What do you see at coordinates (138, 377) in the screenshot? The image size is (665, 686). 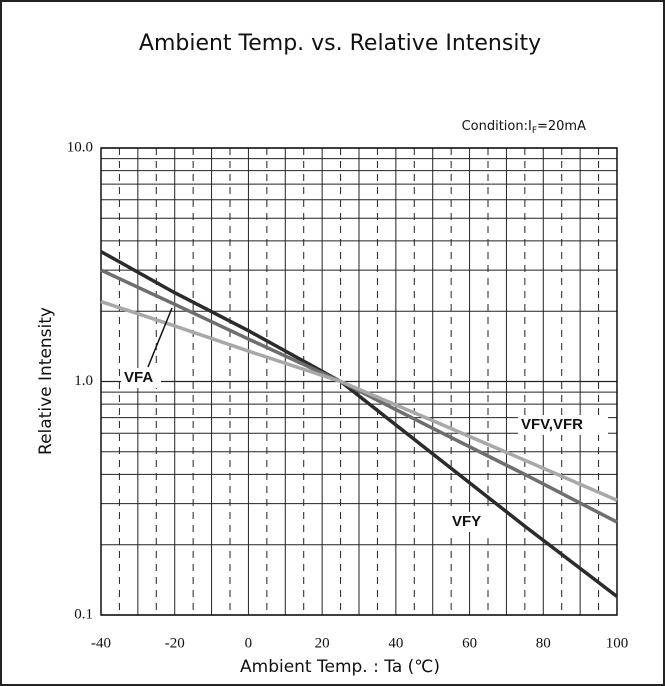 I see `series-label: VFA` at bounding box center [138, 377].